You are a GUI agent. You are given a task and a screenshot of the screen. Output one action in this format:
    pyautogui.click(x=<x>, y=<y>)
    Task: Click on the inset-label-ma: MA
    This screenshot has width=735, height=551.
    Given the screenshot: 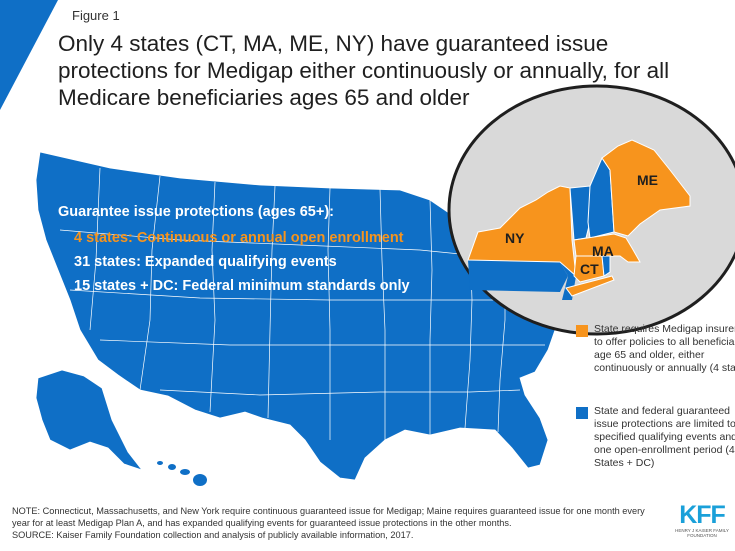 What is the action you would take?
    pyautogui.click(x=603, y=251)
    